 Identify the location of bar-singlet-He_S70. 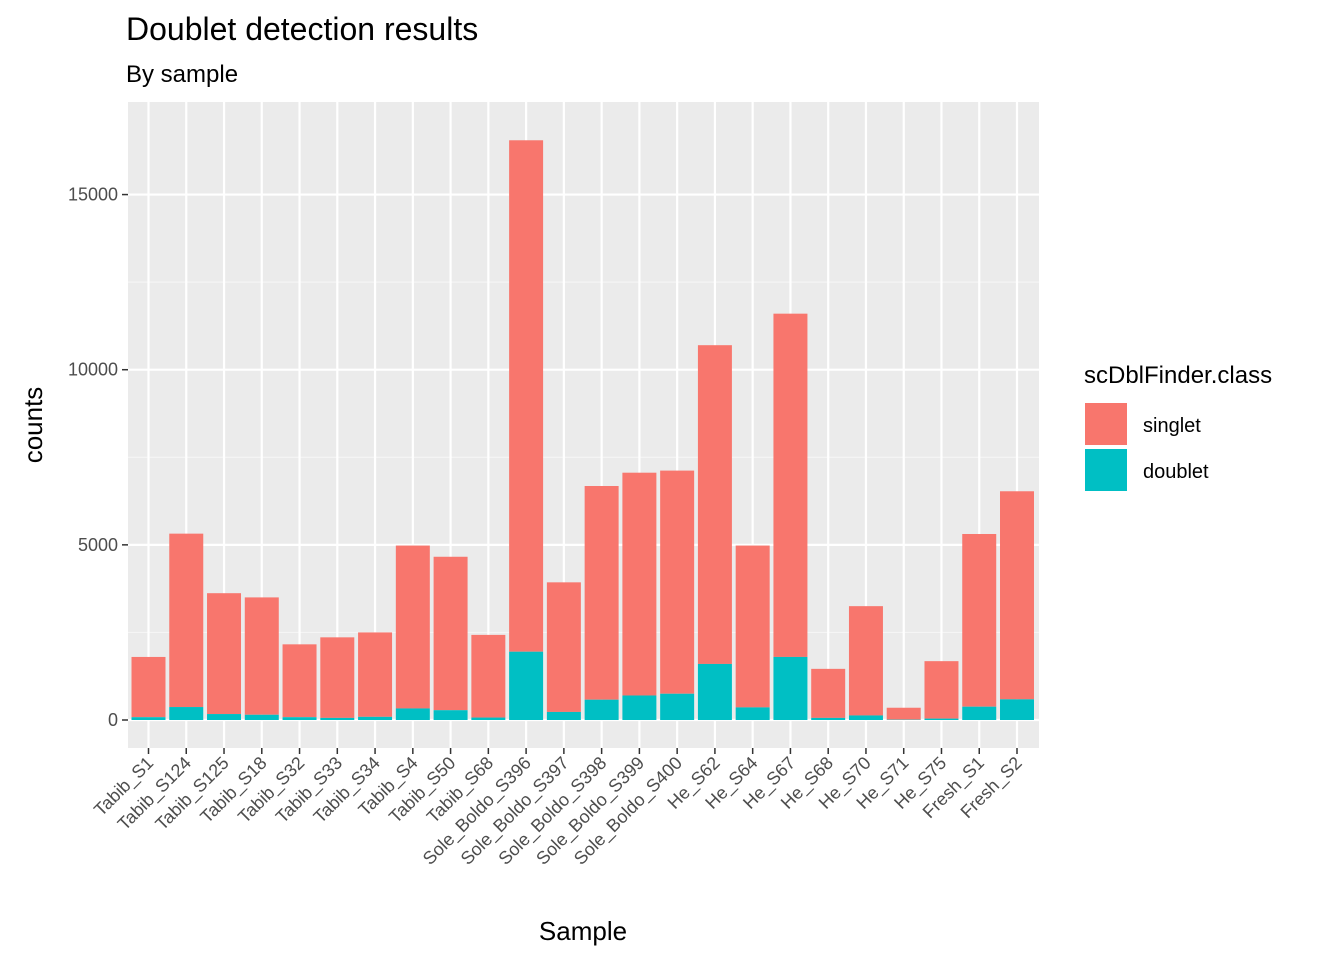
(865, 661).